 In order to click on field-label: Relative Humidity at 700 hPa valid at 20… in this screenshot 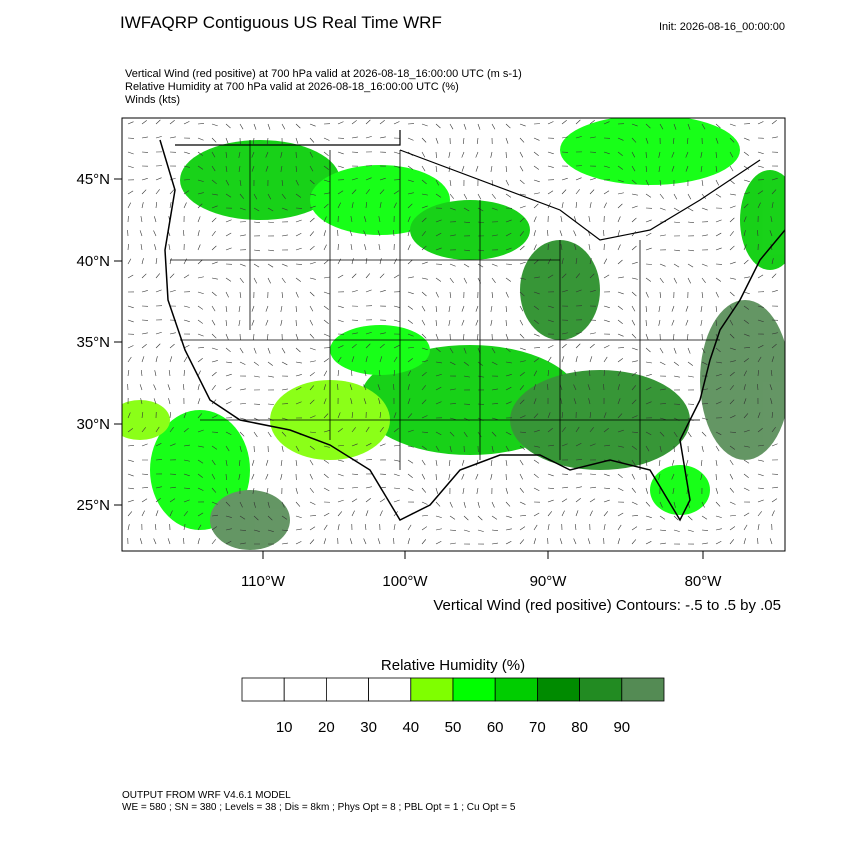, I will do `click(292, 87)`.